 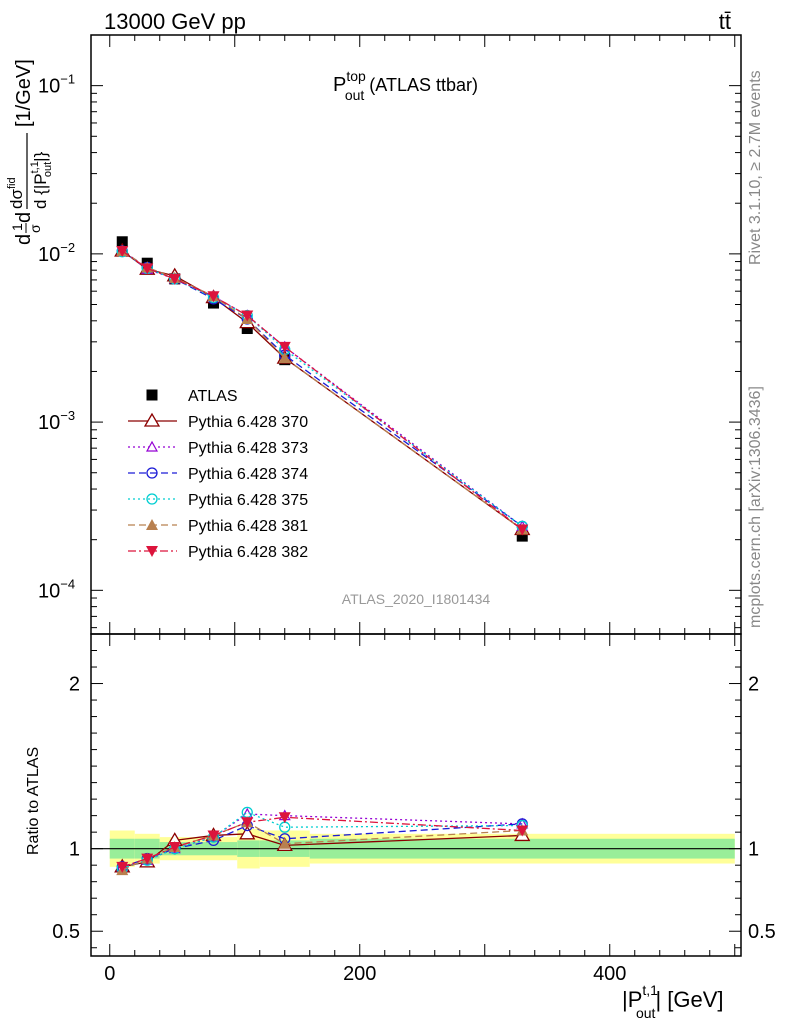 I want to click on legend-entry: Pythia 6.428 375, so click(x=218, y=500).